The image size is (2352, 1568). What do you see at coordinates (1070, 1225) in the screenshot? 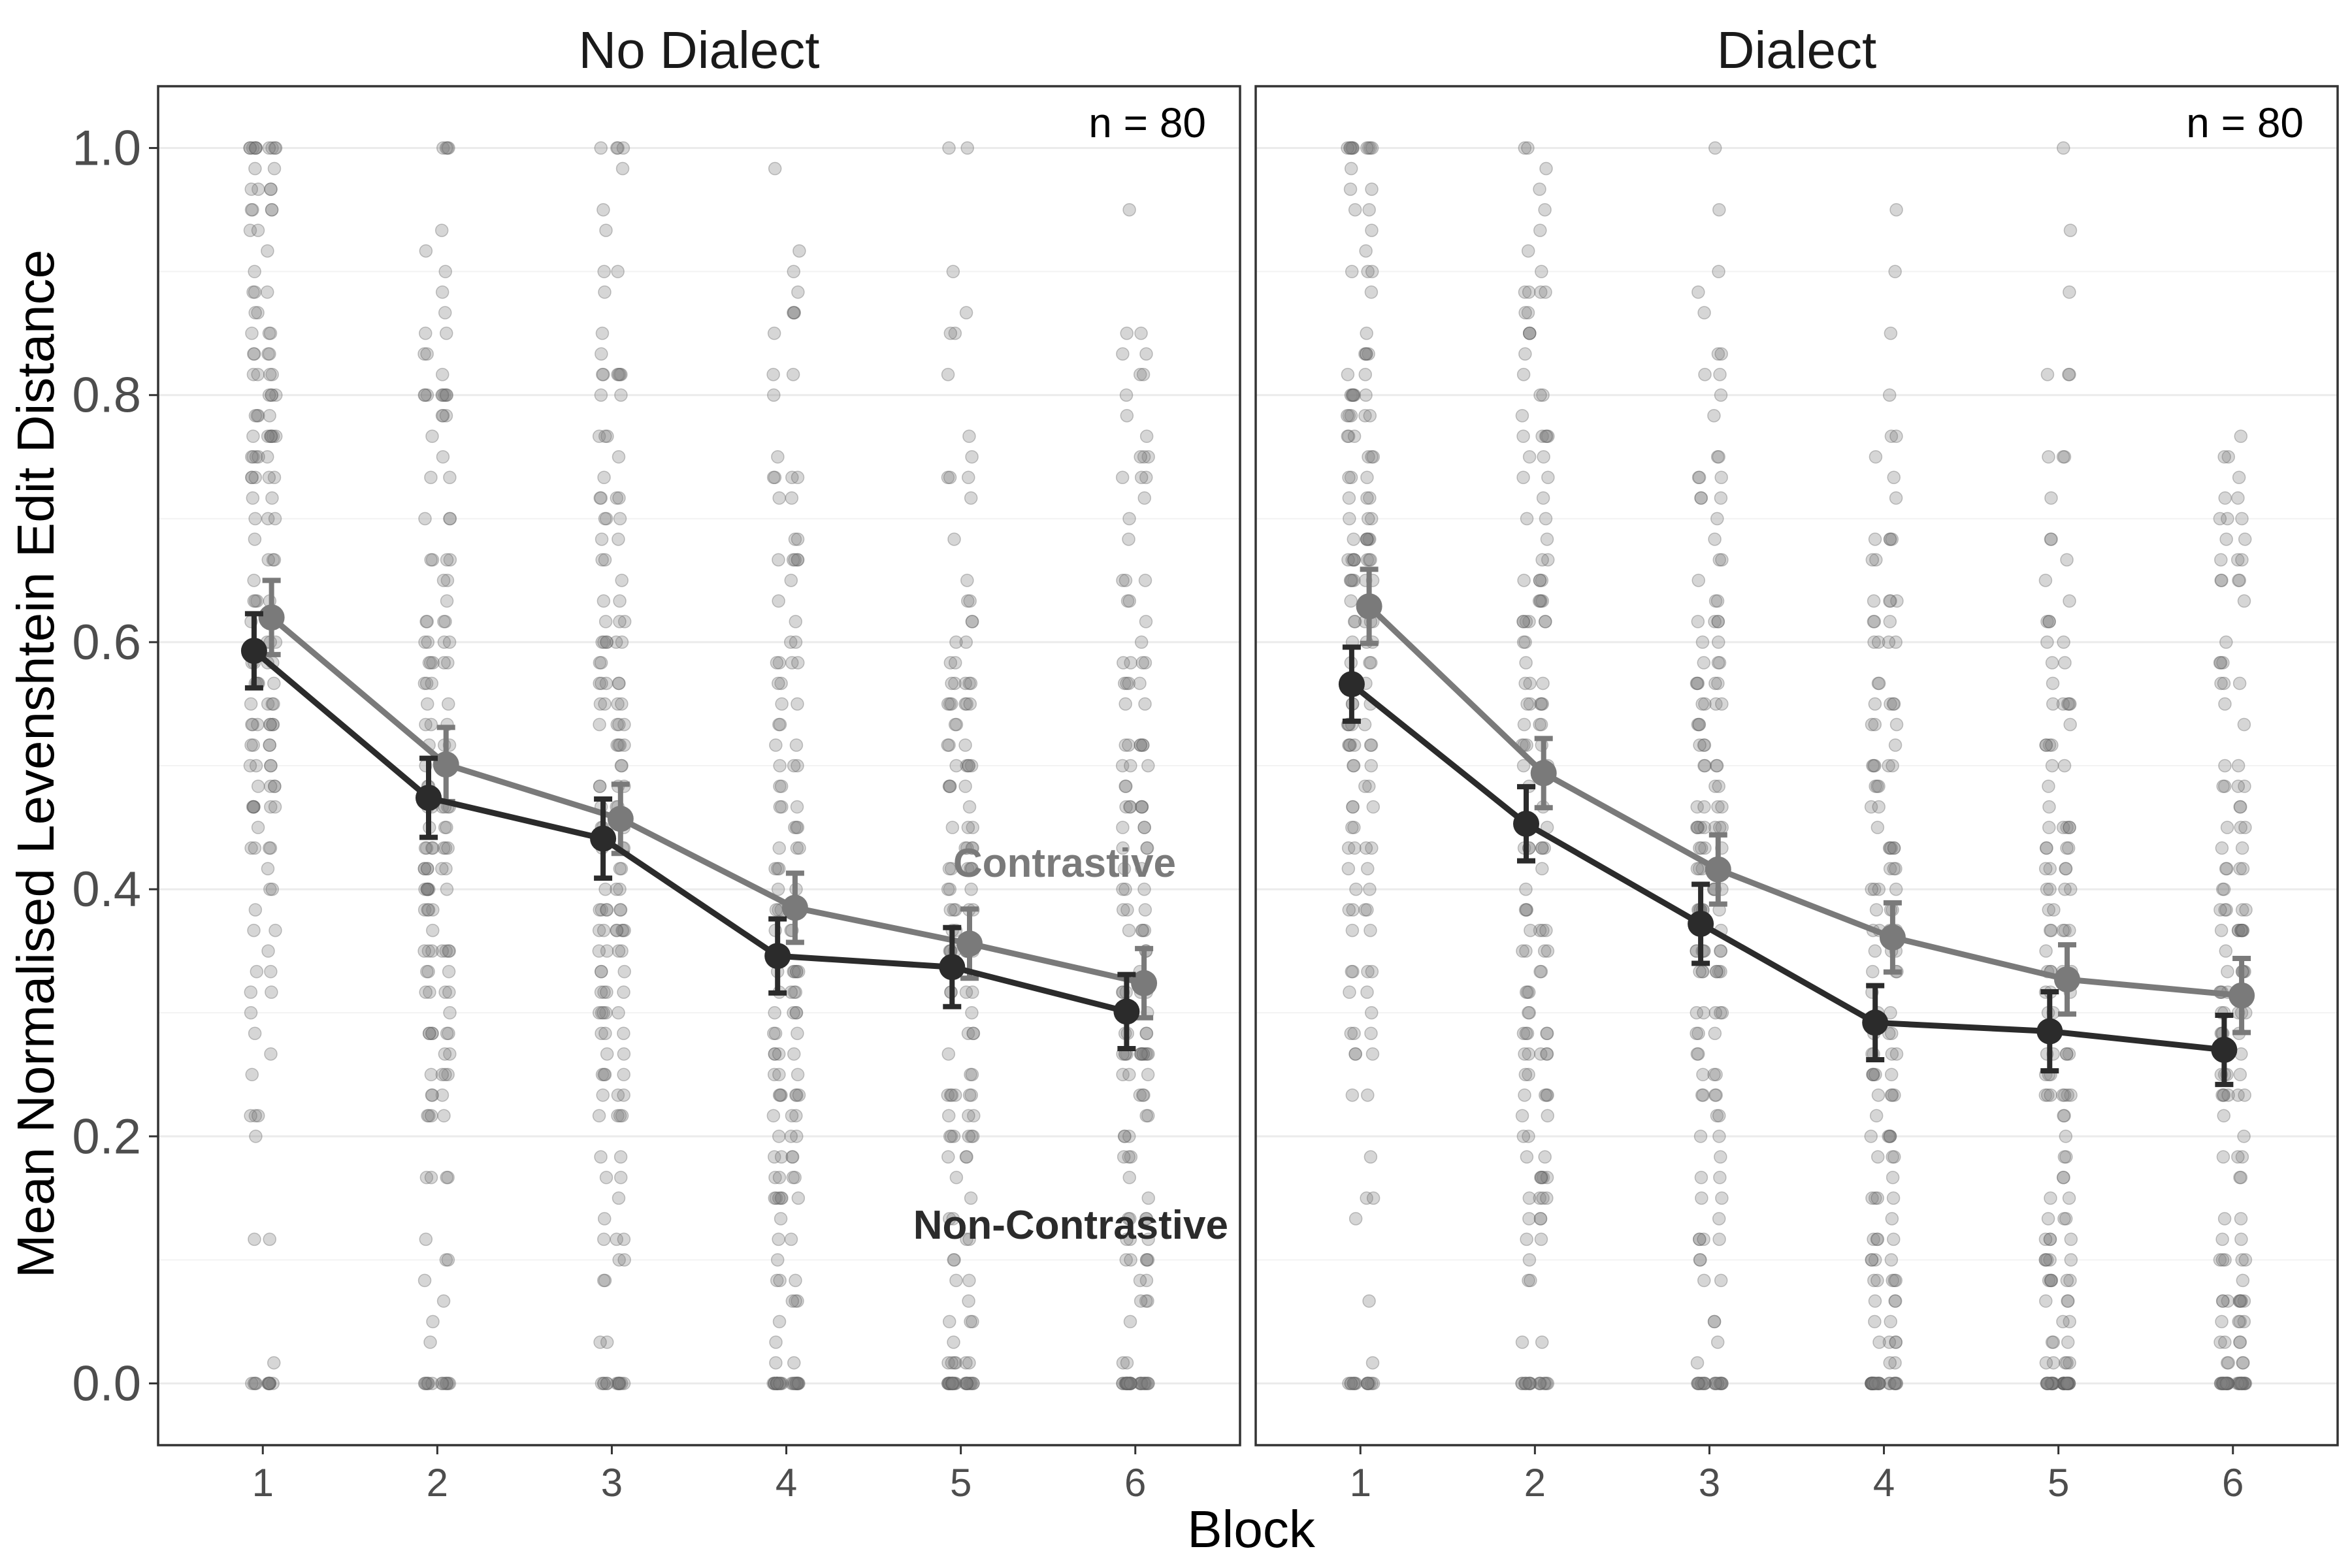
I see `series-label-non-contrastive: Non-Contrastive` at bounding box center [1070, 1225].